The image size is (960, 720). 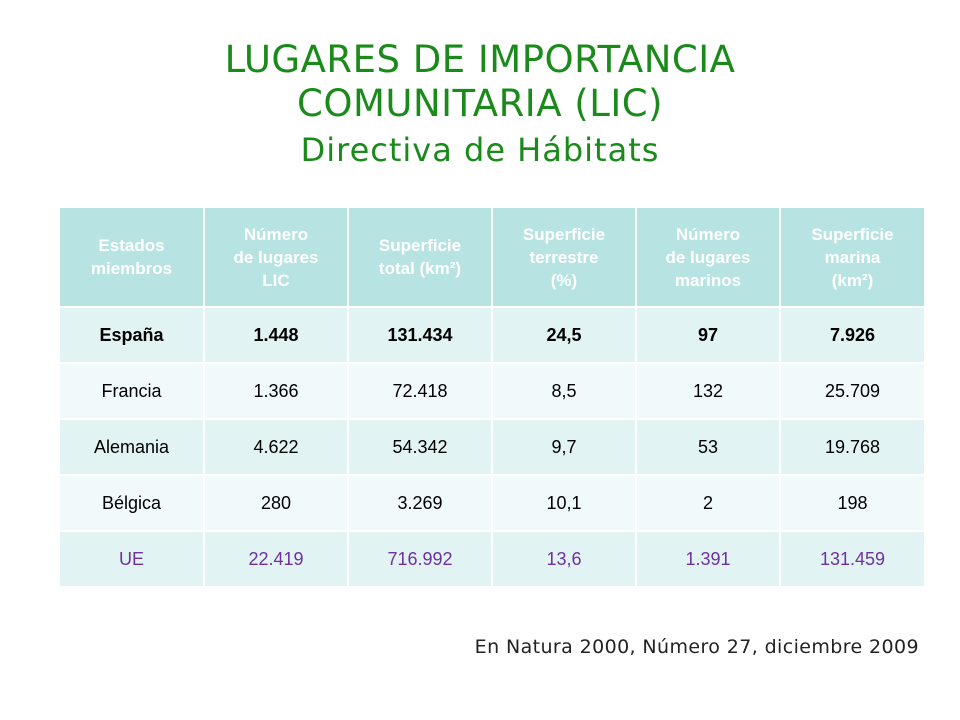 I want to click on table-cell: 7.926, so click(x=852, y=334).